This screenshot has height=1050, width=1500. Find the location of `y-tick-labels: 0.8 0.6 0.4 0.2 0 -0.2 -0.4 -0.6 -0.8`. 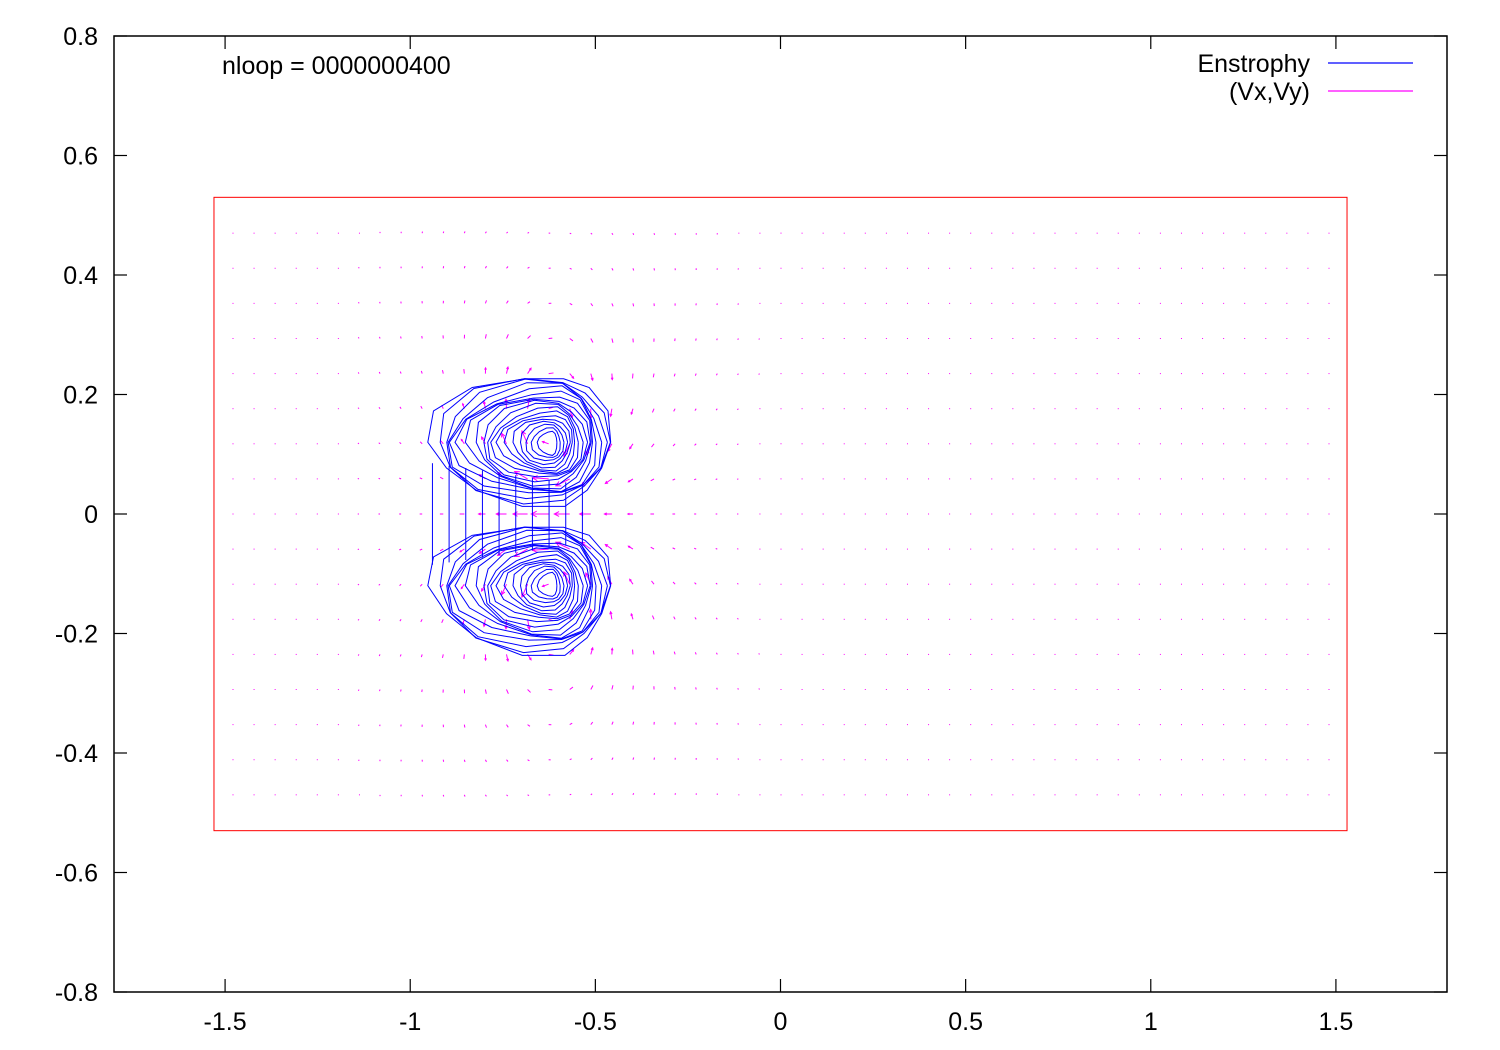

y-tick-labels: 0.8 0.6 0.4 0.2 0 -0.2 -0.4 -0.6 -0.8 is located at coordinates (76, 515).